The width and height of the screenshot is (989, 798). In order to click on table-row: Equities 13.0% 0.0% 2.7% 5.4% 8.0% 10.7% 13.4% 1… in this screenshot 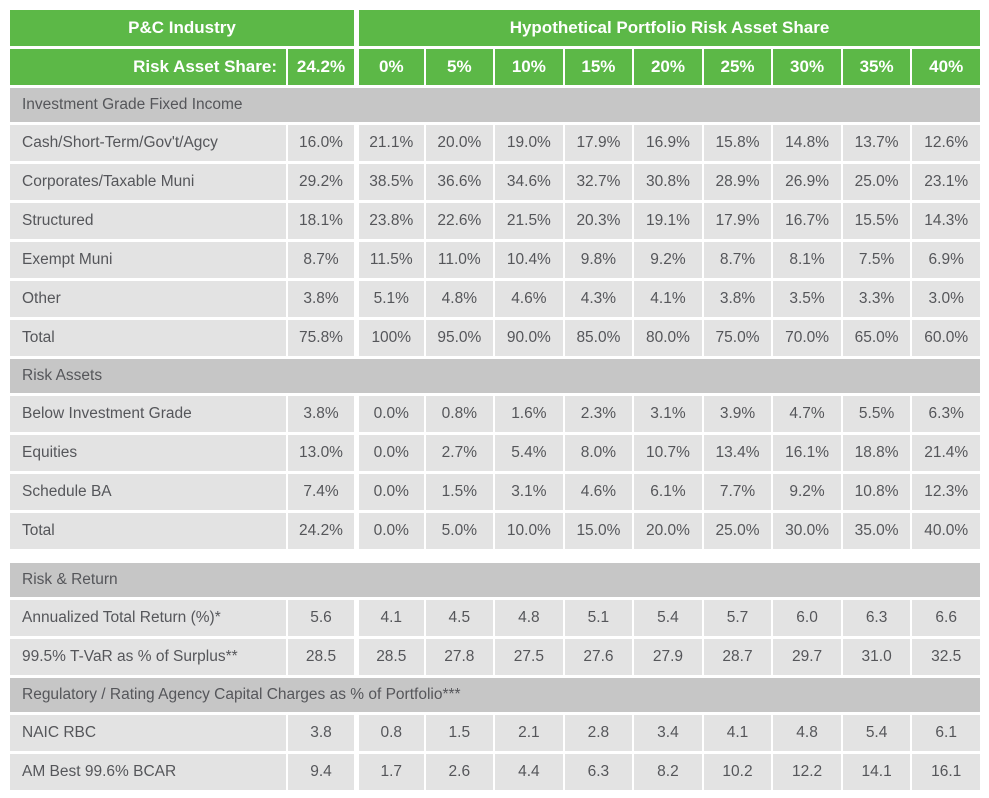, I will do `click(495, 453)`.